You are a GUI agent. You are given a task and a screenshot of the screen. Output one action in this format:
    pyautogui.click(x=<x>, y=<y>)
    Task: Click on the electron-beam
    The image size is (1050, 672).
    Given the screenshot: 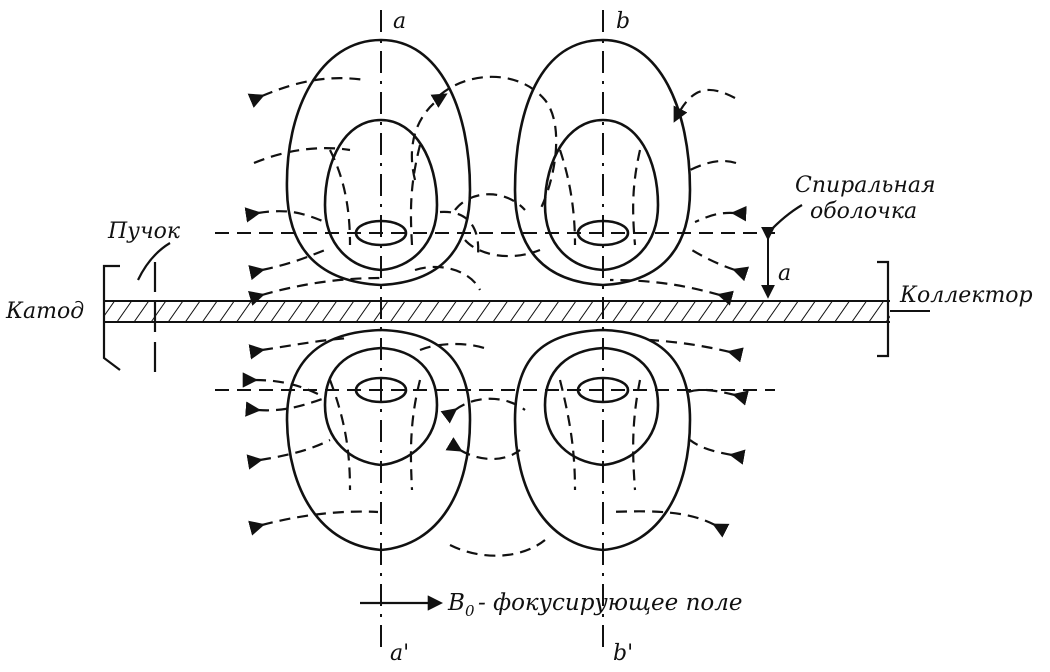 What is the action you would take?
    pyautogui.click(x=517, y=311)
    